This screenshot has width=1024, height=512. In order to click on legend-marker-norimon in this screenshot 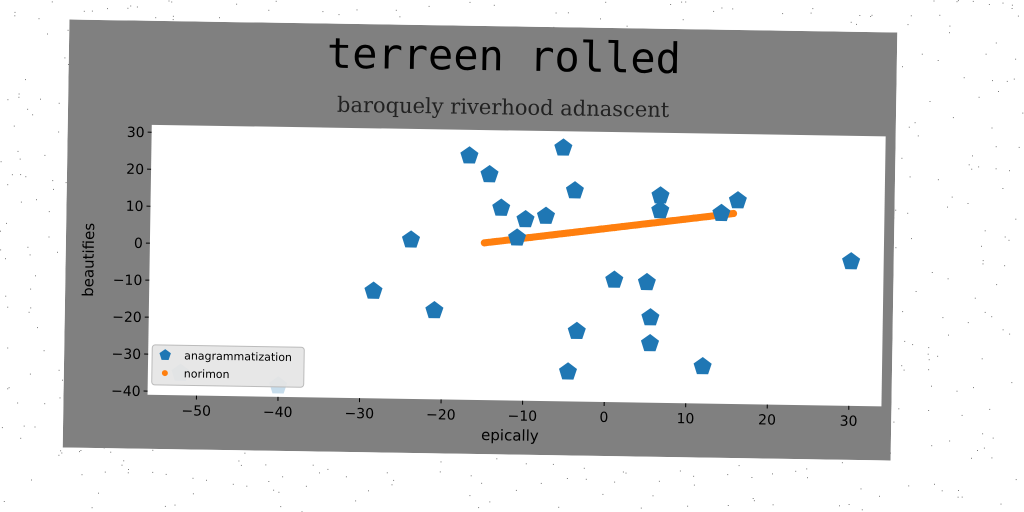, I will do `click(164, 373)`.